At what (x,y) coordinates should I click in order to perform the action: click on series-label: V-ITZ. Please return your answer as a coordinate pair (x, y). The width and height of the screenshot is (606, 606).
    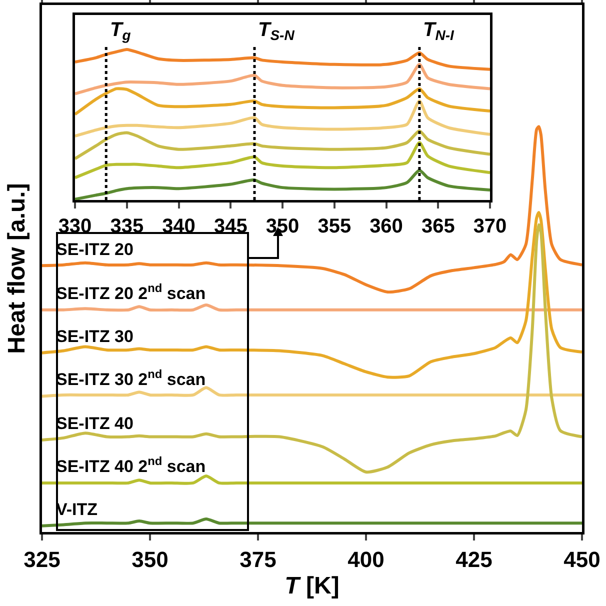
    Looking at the image, I should click on (77, 509).